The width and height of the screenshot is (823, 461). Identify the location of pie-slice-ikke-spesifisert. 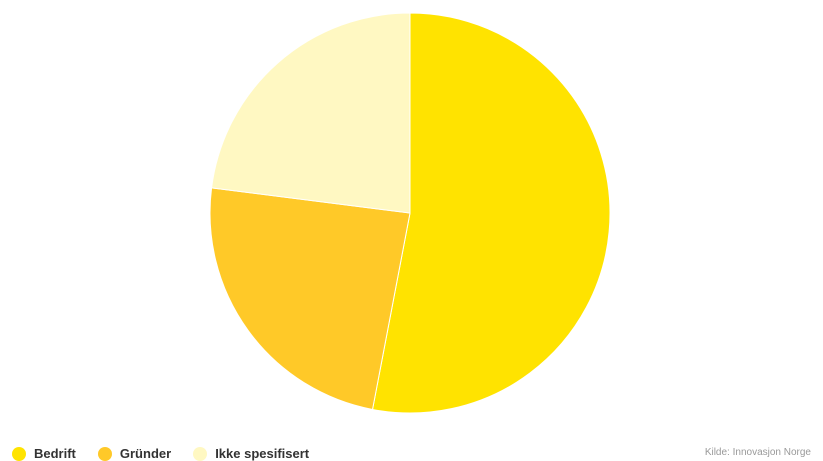
(311, 113).